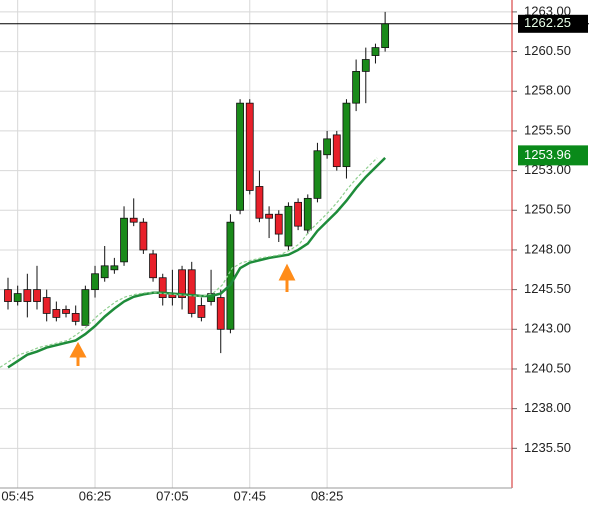 The width and height of the screenshot is (589, 515). I want to click on x-tick-label: 07:45, so click(249, 495).